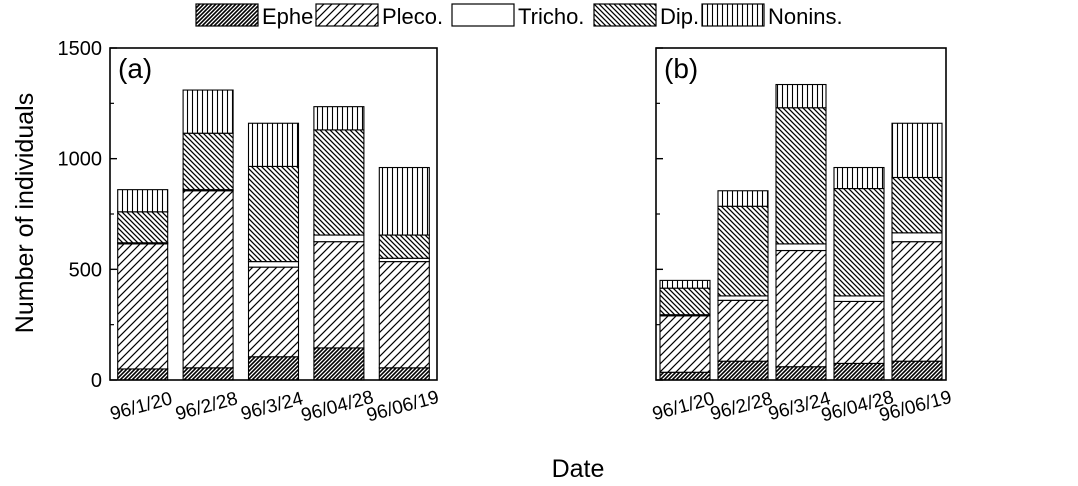 The height and width of the screenshot is (486, 1078). I want to click on legend-label: Pleco., so click(412, 16).